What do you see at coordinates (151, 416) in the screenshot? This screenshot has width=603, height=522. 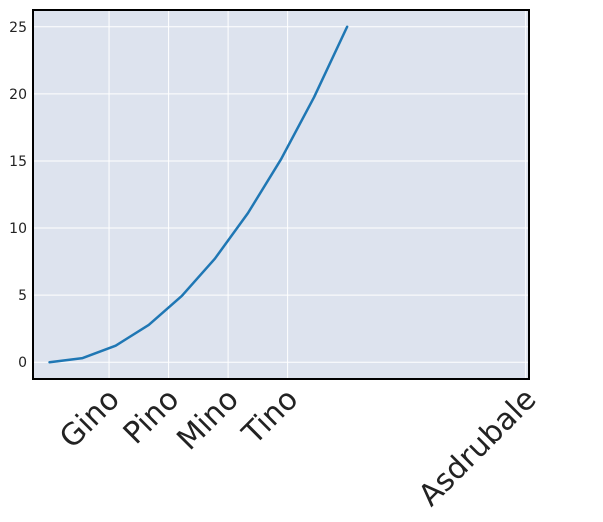 I see `x-tick-label: Pino` at bounding box center [151, 416].